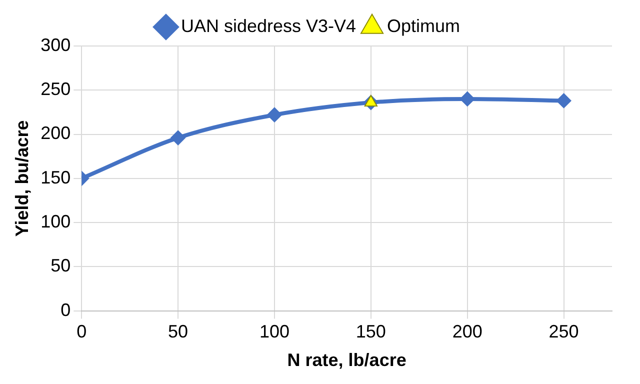 The image size is (640, 384). I want to click on y-tick-label: 0, so click(65, 310).